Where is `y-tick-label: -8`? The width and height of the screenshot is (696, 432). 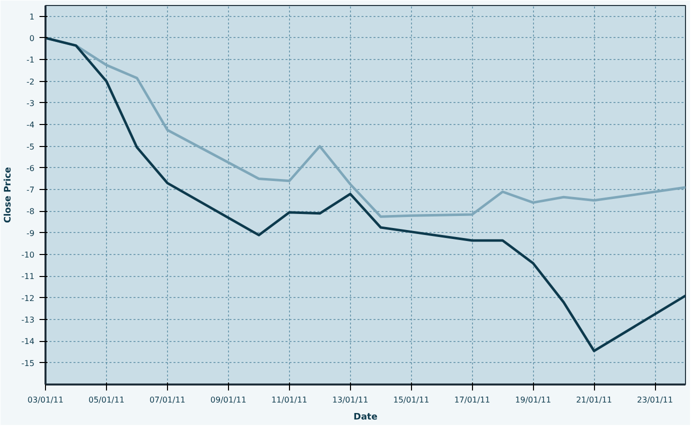
y-tick-label: -8 is located at coordinates (30, 211).